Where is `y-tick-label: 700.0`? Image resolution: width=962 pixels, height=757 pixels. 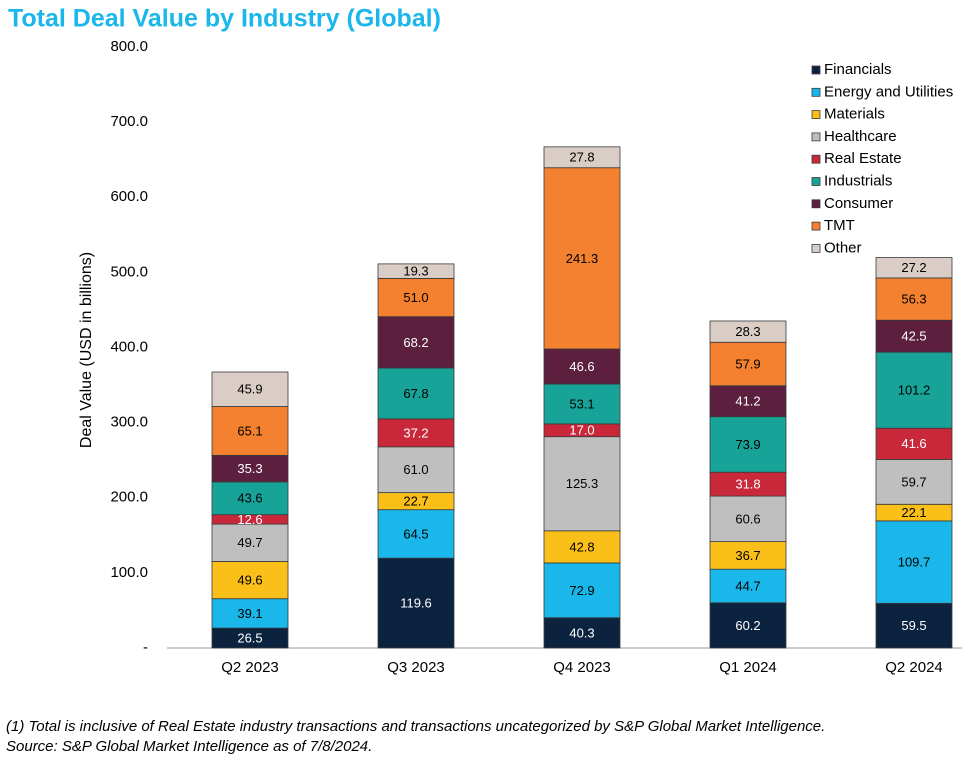
y-tick-label: 700.0 is located at coordinates (129, 121).